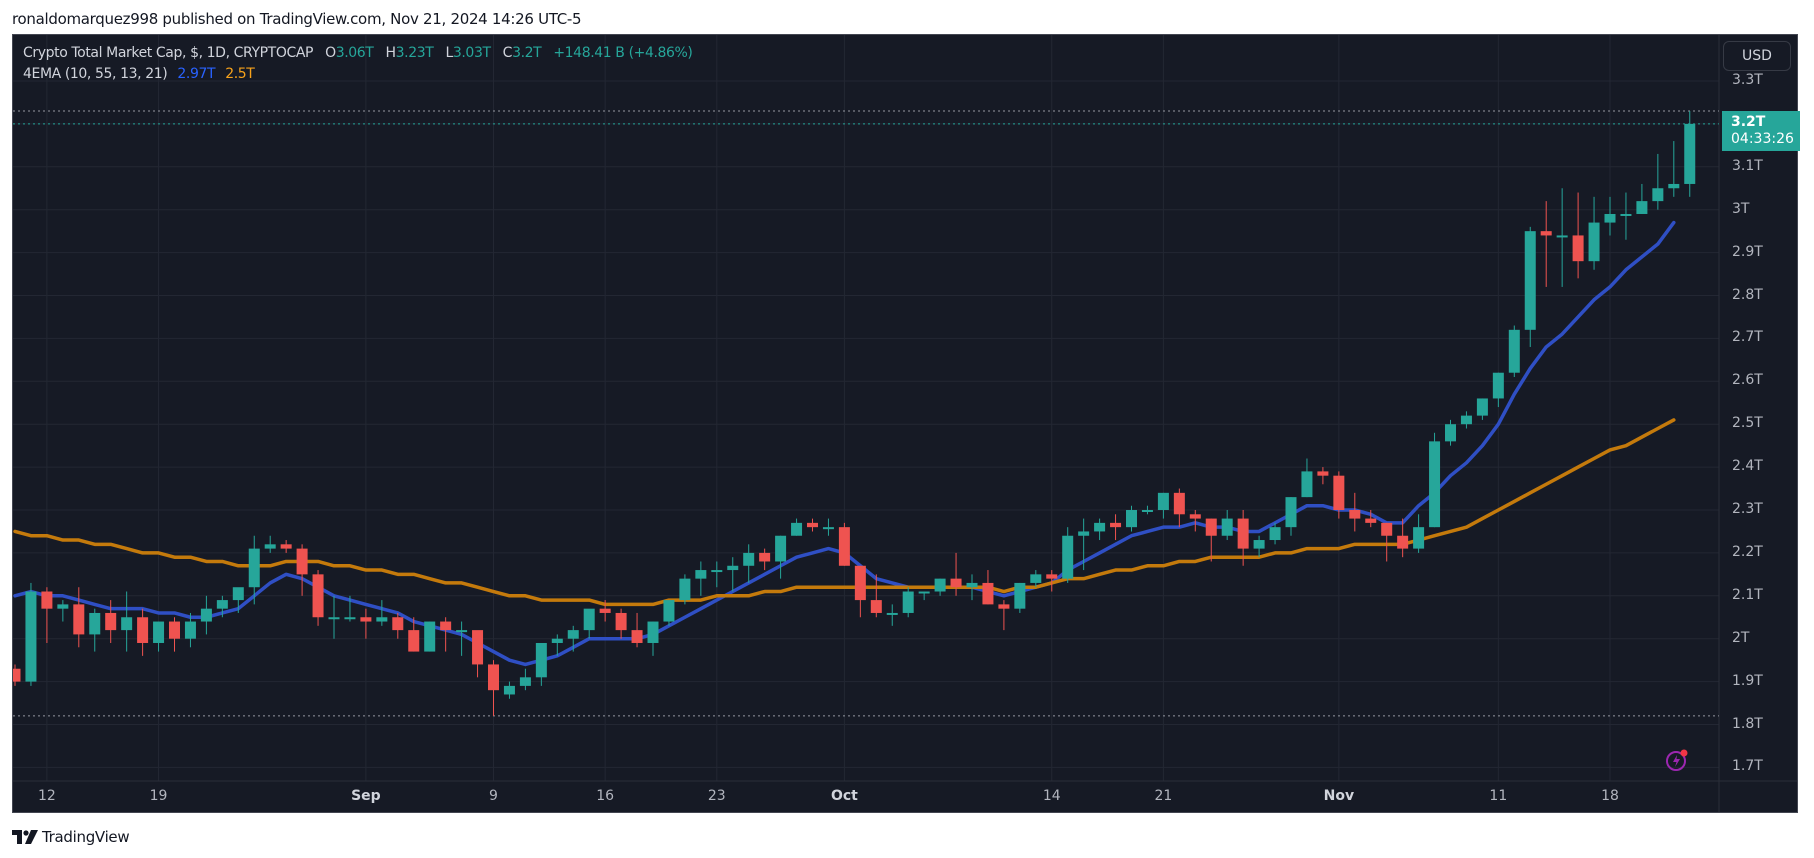 Image resolution: width=1814 pixels, height=858 pixels. I want to click on price-tick-label: 2.1T, so click(1747, 594).